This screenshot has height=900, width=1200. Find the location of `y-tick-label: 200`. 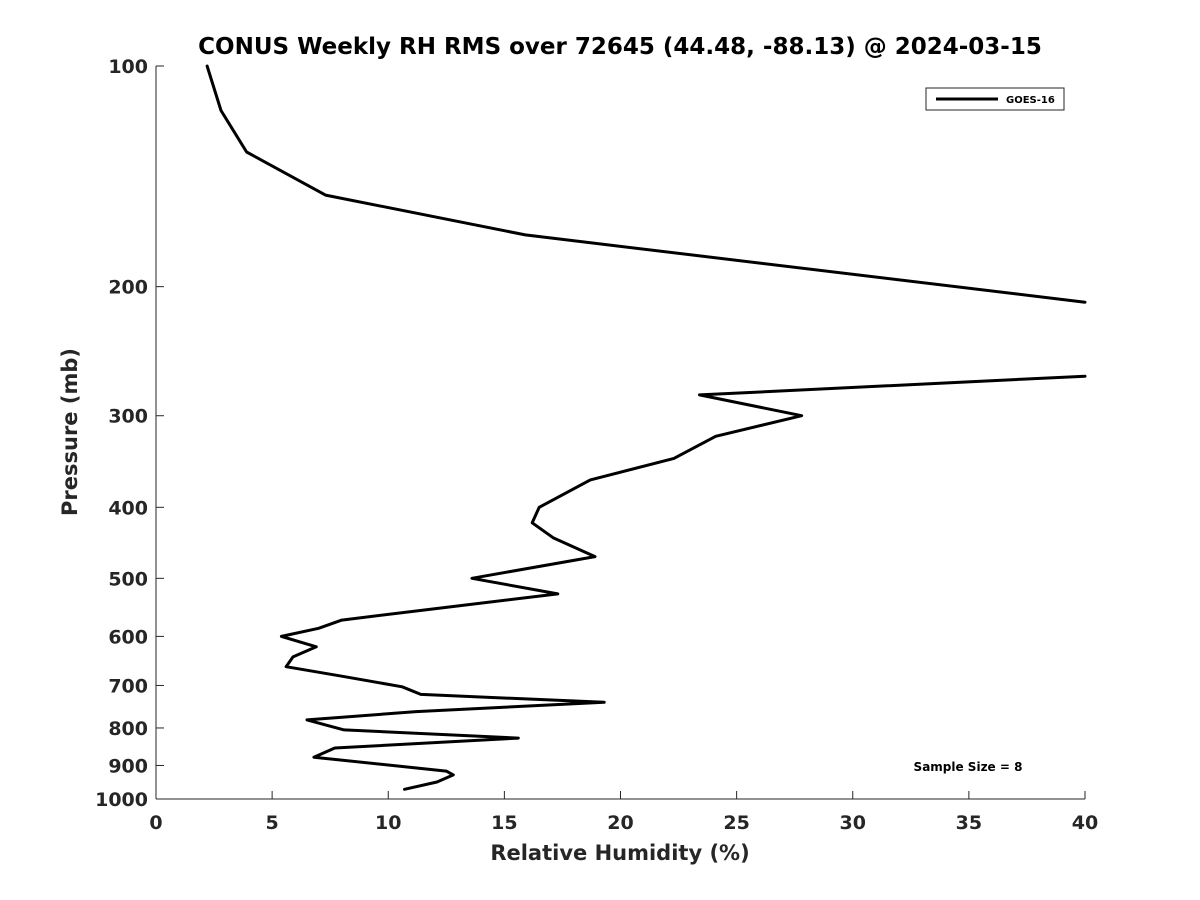

y-tick-label: 200 is located at coordinates (128, 288).